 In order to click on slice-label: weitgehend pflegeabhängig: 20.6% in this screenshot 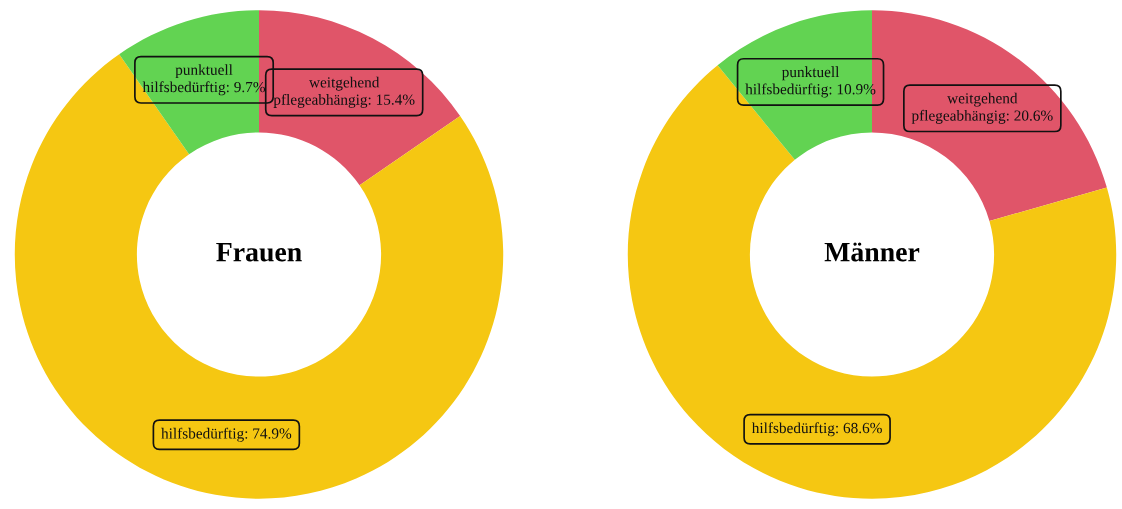, I will do `click(982, 108)`.